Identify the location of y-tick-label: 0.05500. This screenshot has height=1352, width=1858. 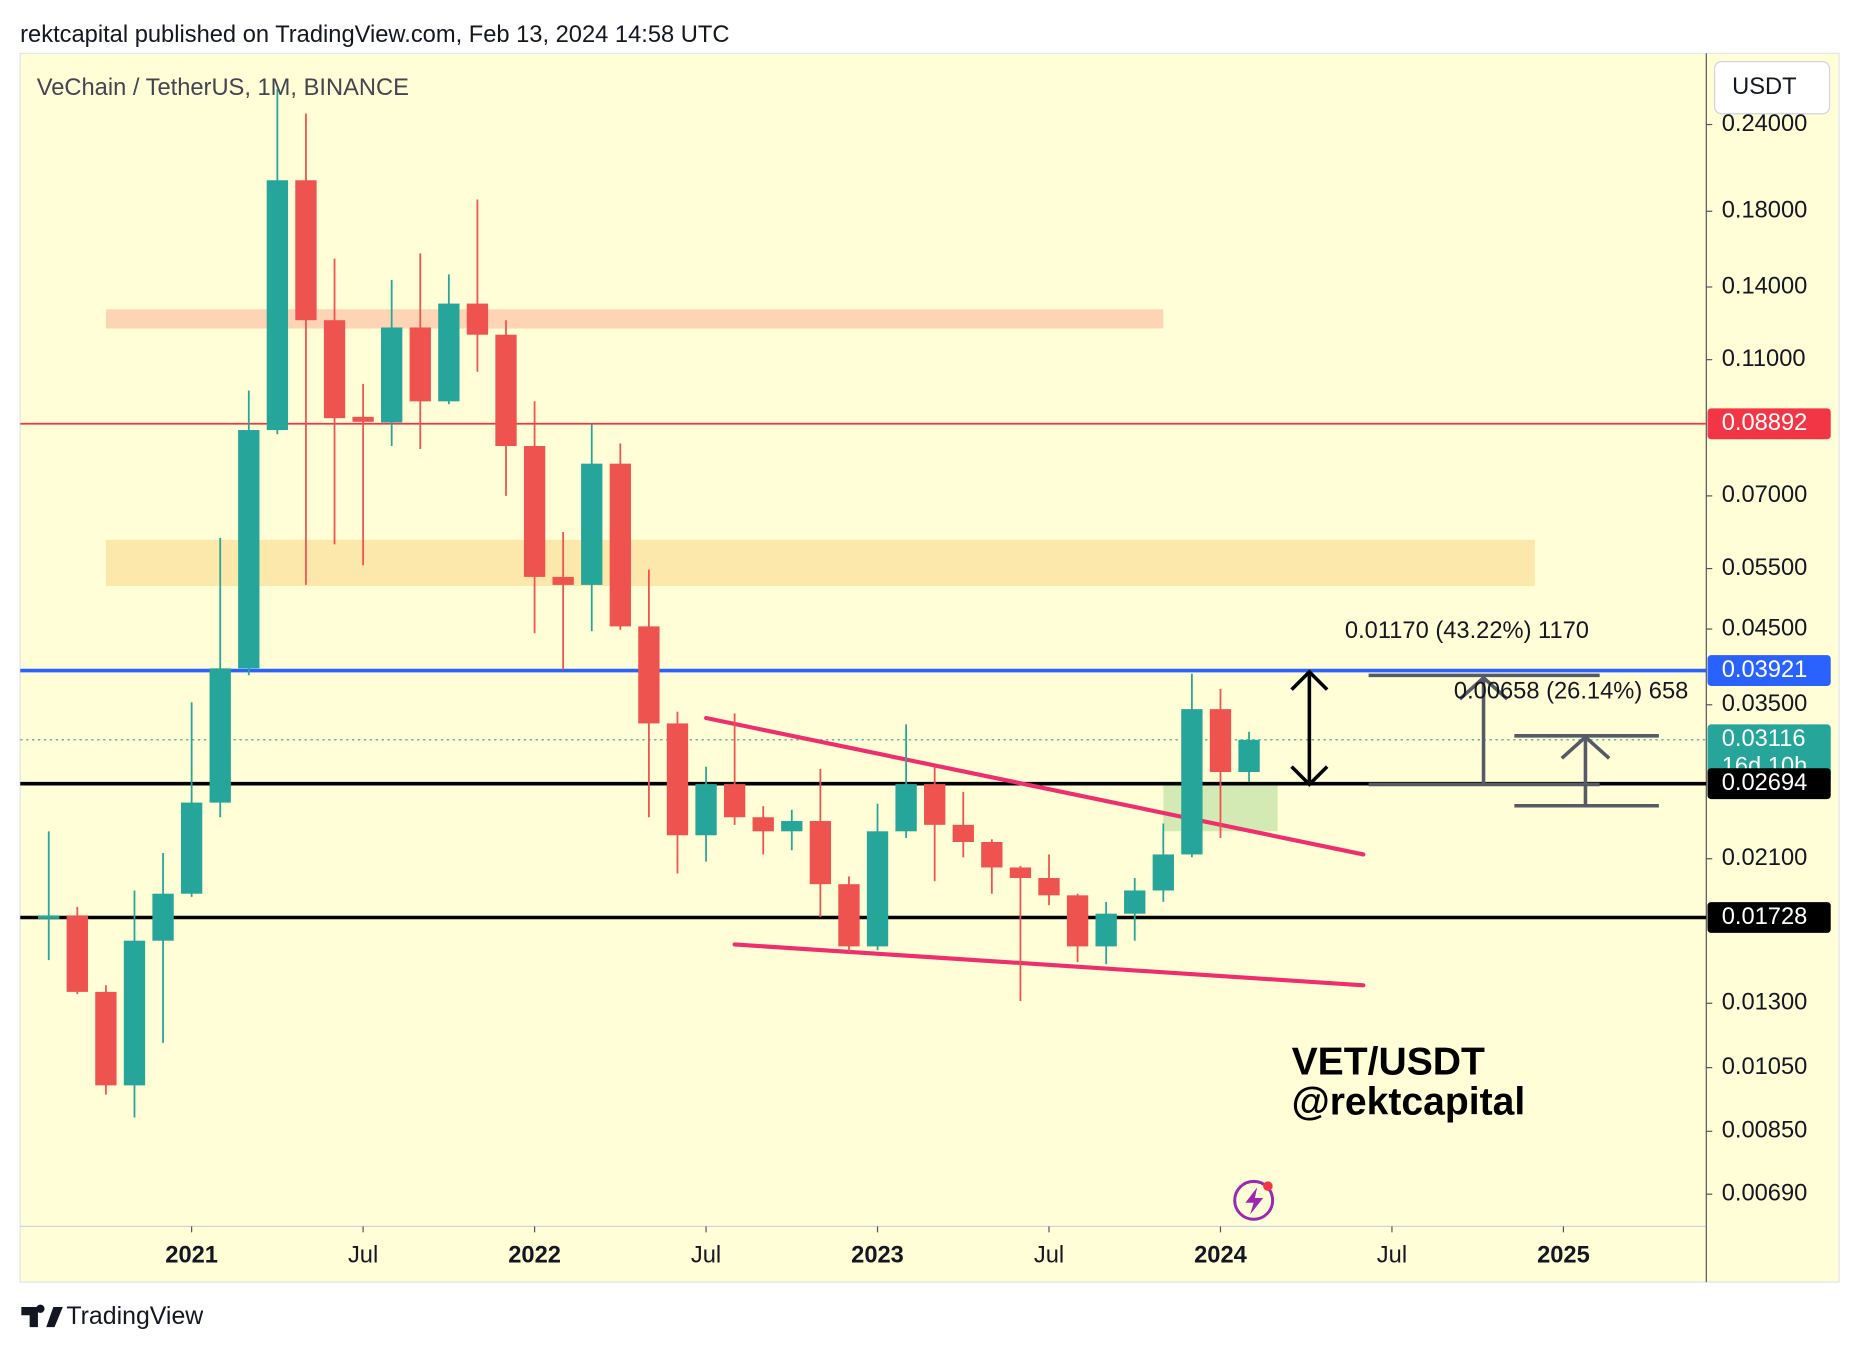
(1765, 568).